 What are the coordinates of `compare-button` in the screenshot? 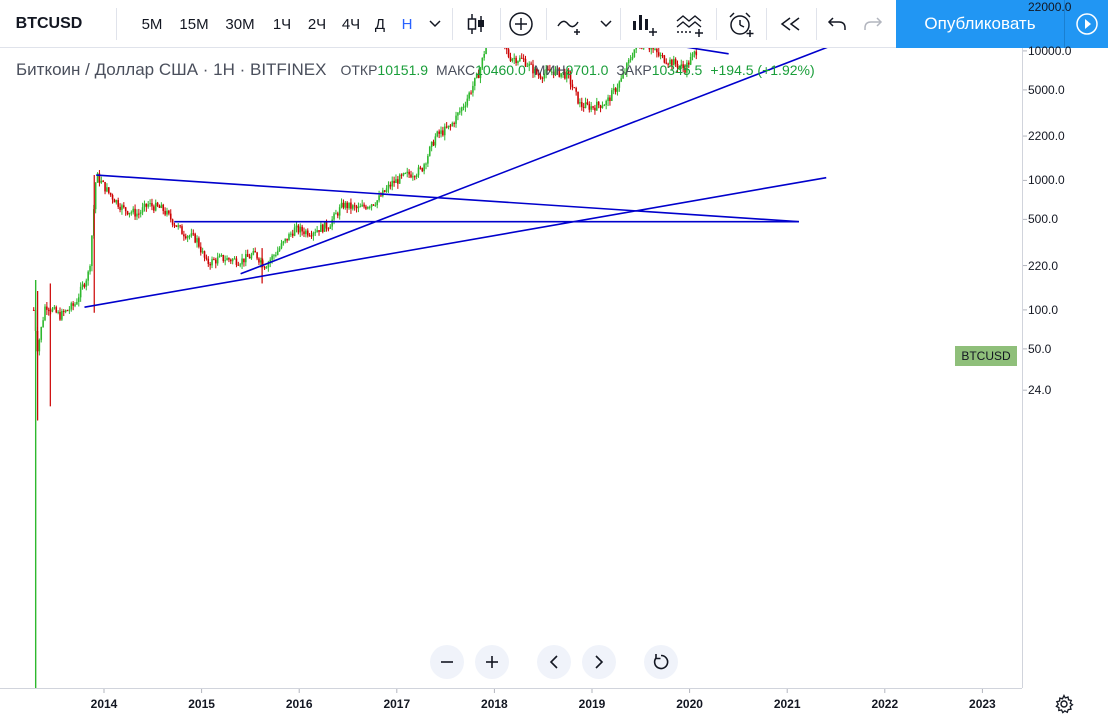 It's located at (521, 24).